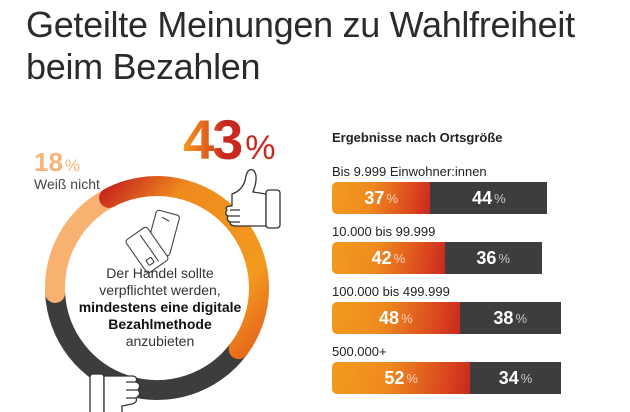 The width and height of the screenshot is (630, 412). I want to click on thumbs-down-icon, so click(115, 392).